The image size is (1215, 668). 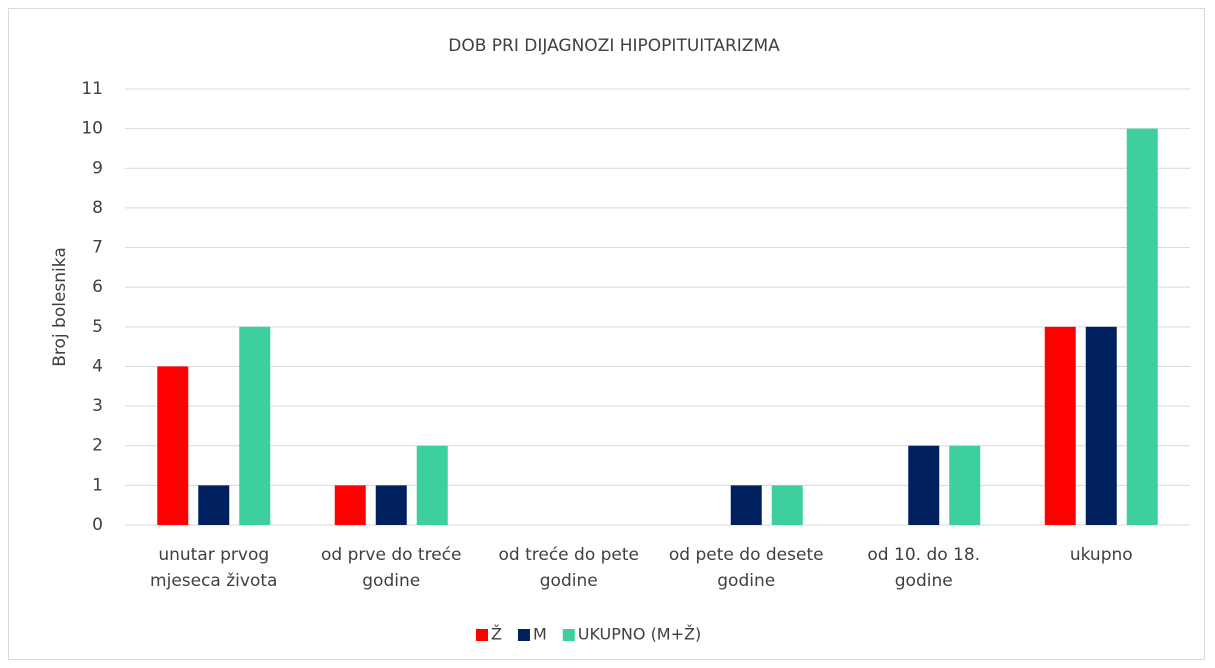 What do you see at coordinates (97, 525) in the screenshot?
I see `y-tick-label: 0` at bounding box center [97, 525].